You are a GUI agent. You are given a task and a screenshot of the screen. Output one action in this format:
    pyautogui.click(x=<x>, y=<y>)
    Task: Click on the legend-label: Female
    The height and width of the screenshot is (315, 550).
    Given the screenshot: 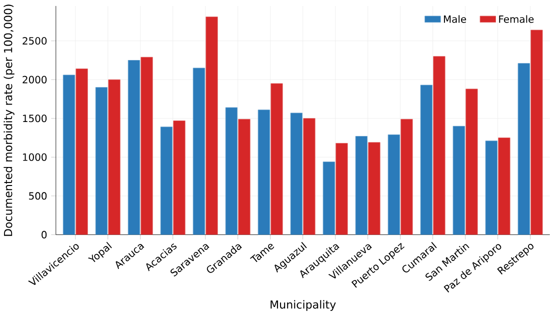 What is the action you would take?
    pyautogui.click(x=516, y=19)
    